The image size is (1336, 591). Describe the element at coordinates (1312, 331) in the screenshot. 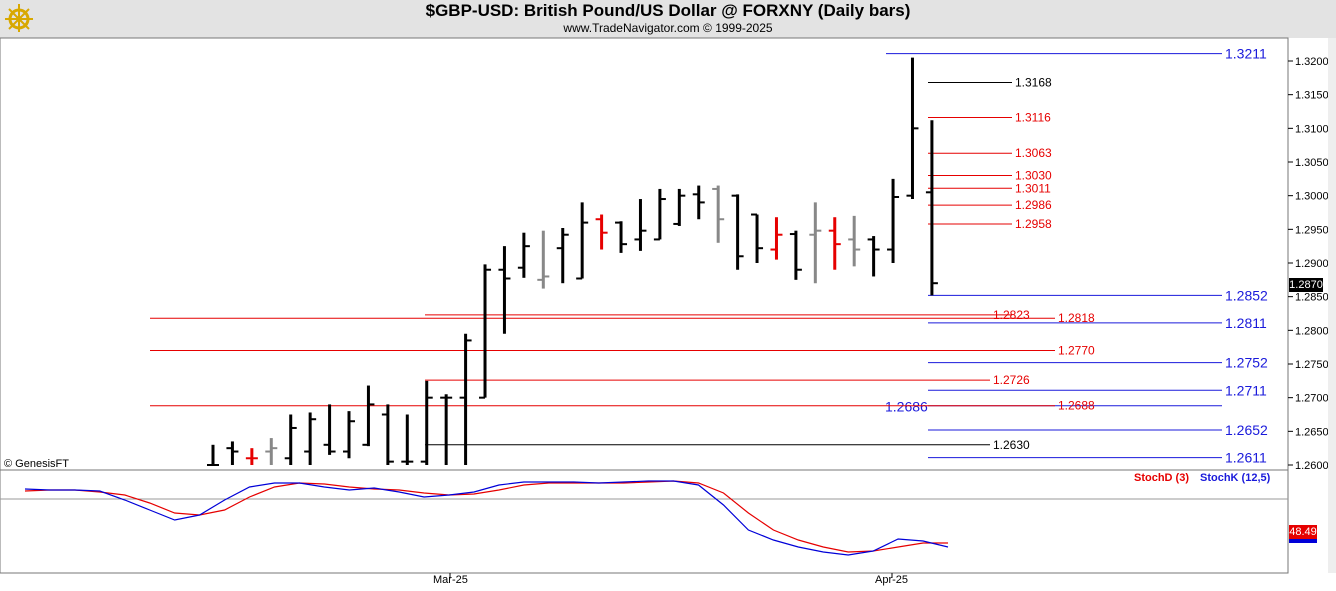

I see `y-tick-label: 1.2800` at that location.